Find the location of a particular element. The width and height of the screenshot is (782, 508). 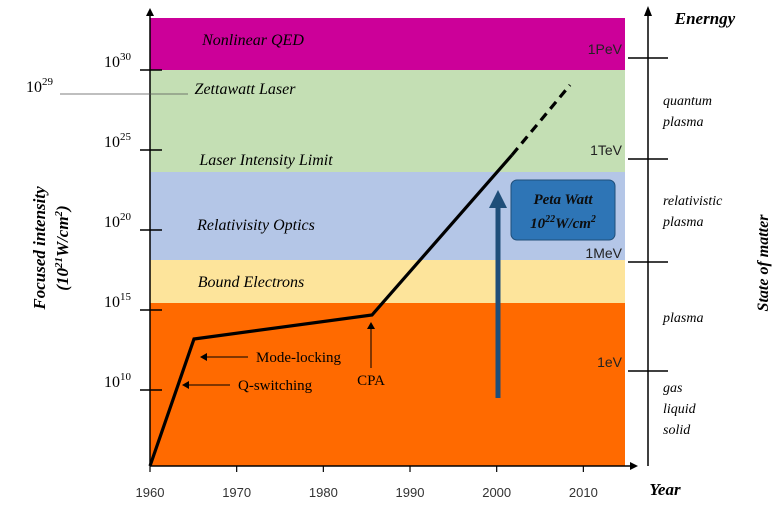

cpa-arrow-head is located at coordinates (371, 325).